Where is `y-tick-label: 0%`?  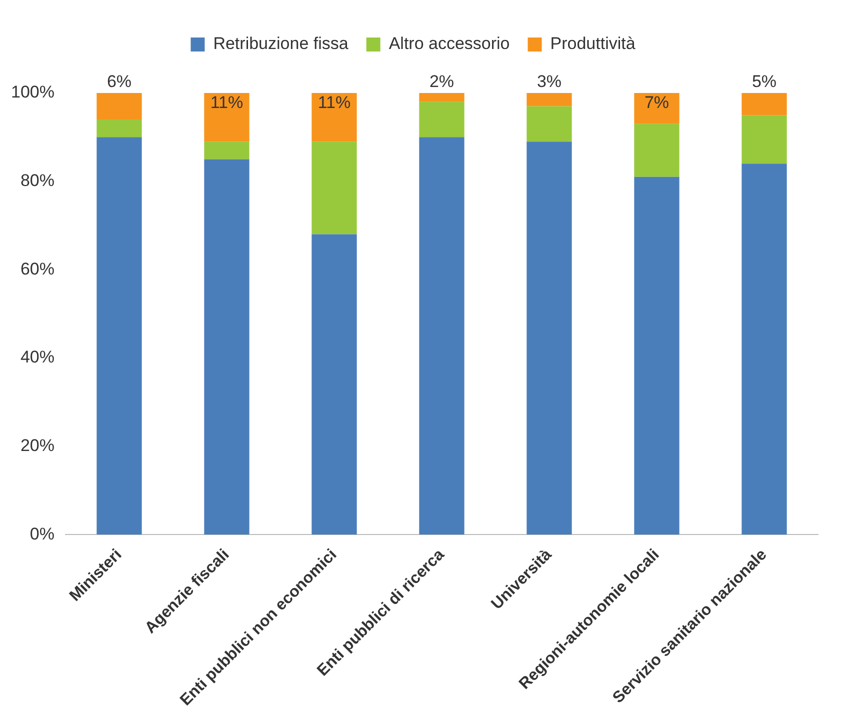
y-tick-label: 0% is located at coordinates (42, 534).